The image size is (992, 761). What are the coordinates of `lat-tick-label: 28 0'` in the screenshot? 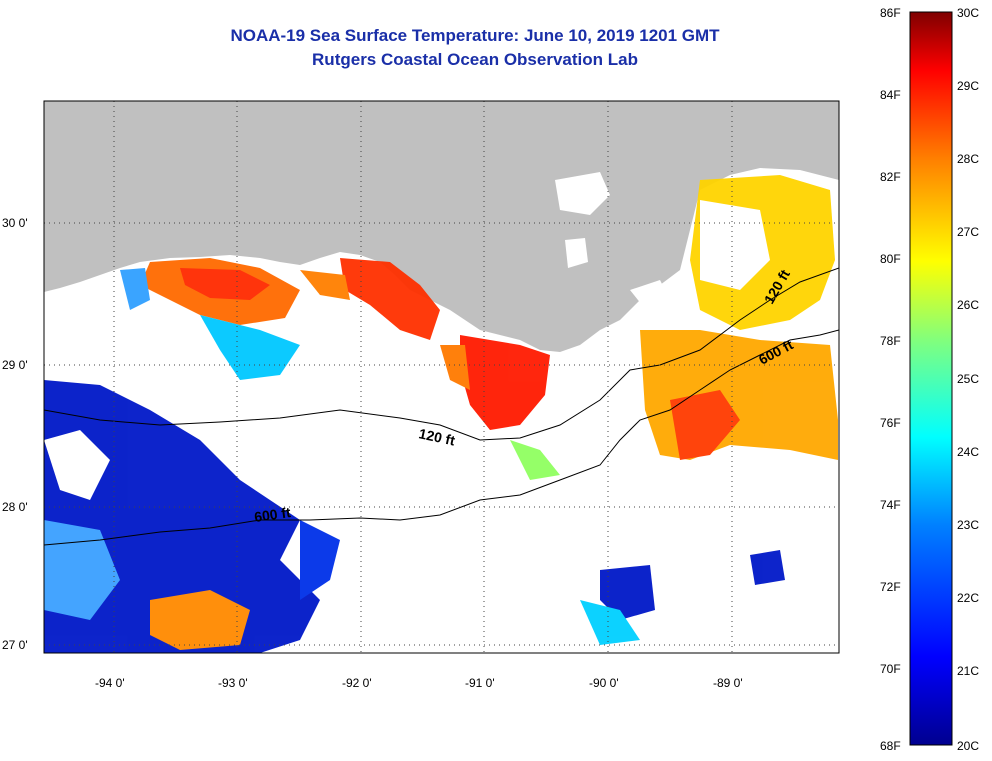 It's located at (15, 507).